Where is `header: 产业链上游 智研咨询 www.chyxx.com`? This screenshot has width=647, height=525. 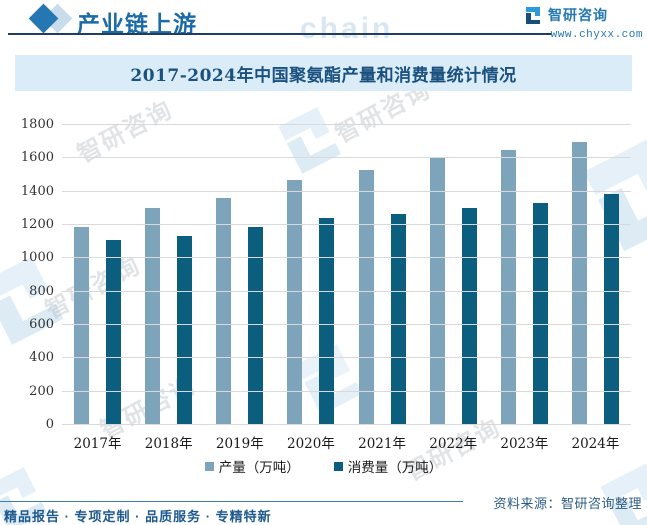
header: 产业链上游 智研咨询 www.chyxx.com is located at coordinates (323, 23).